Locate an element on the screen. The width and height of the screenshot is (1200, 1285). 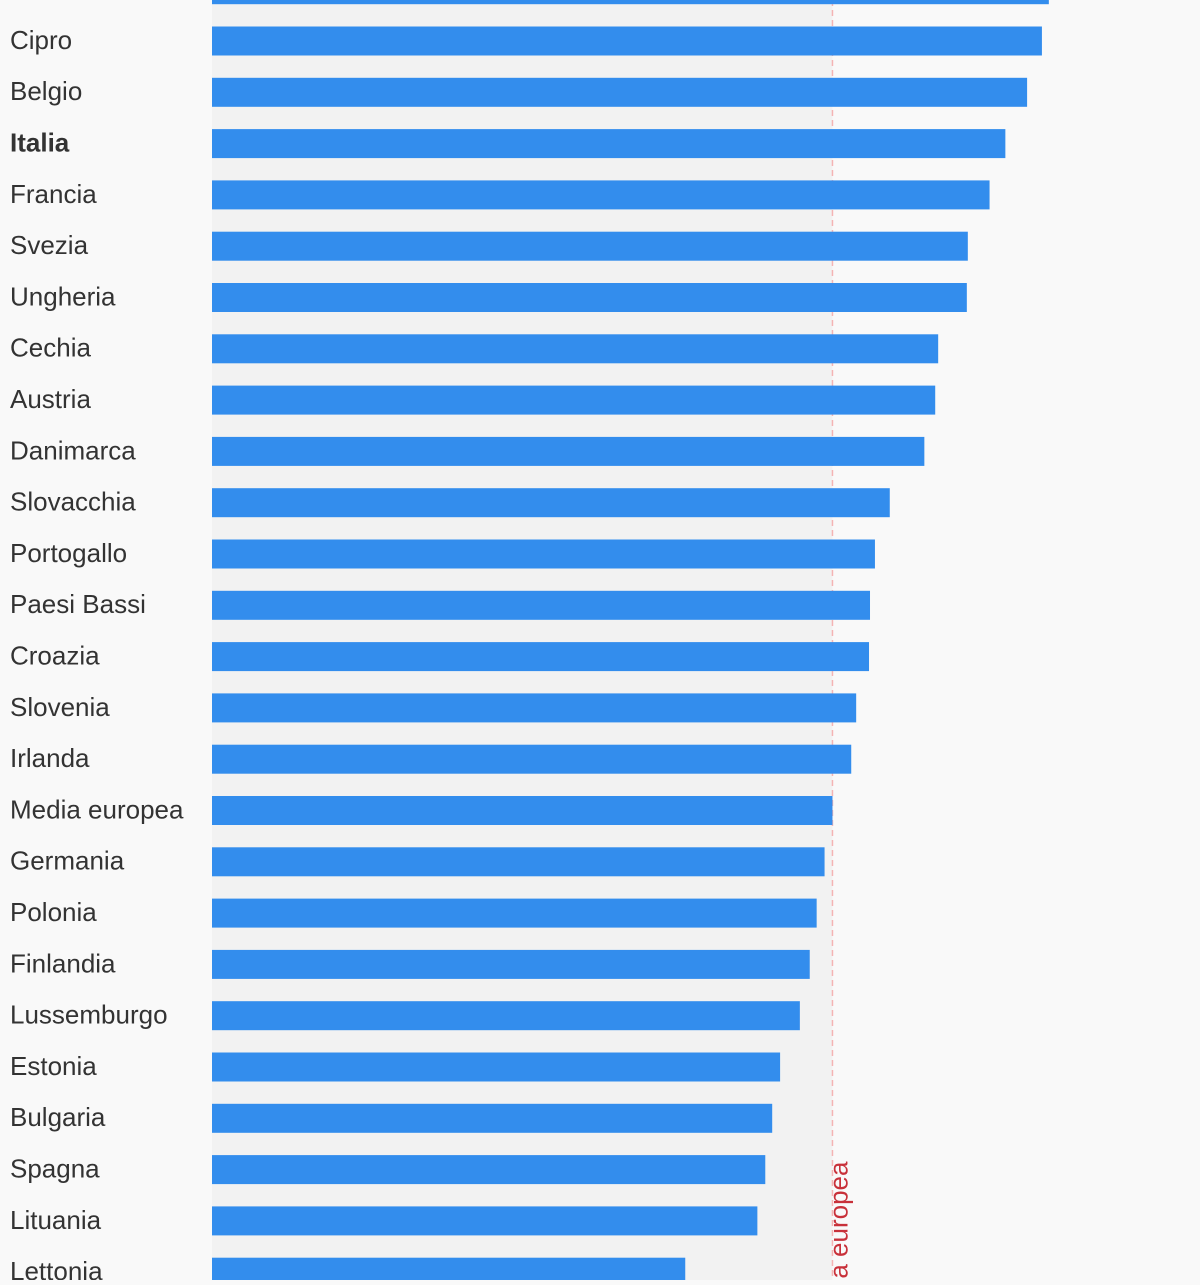
category-label: Lituania is located at coordinates (56, 1220).